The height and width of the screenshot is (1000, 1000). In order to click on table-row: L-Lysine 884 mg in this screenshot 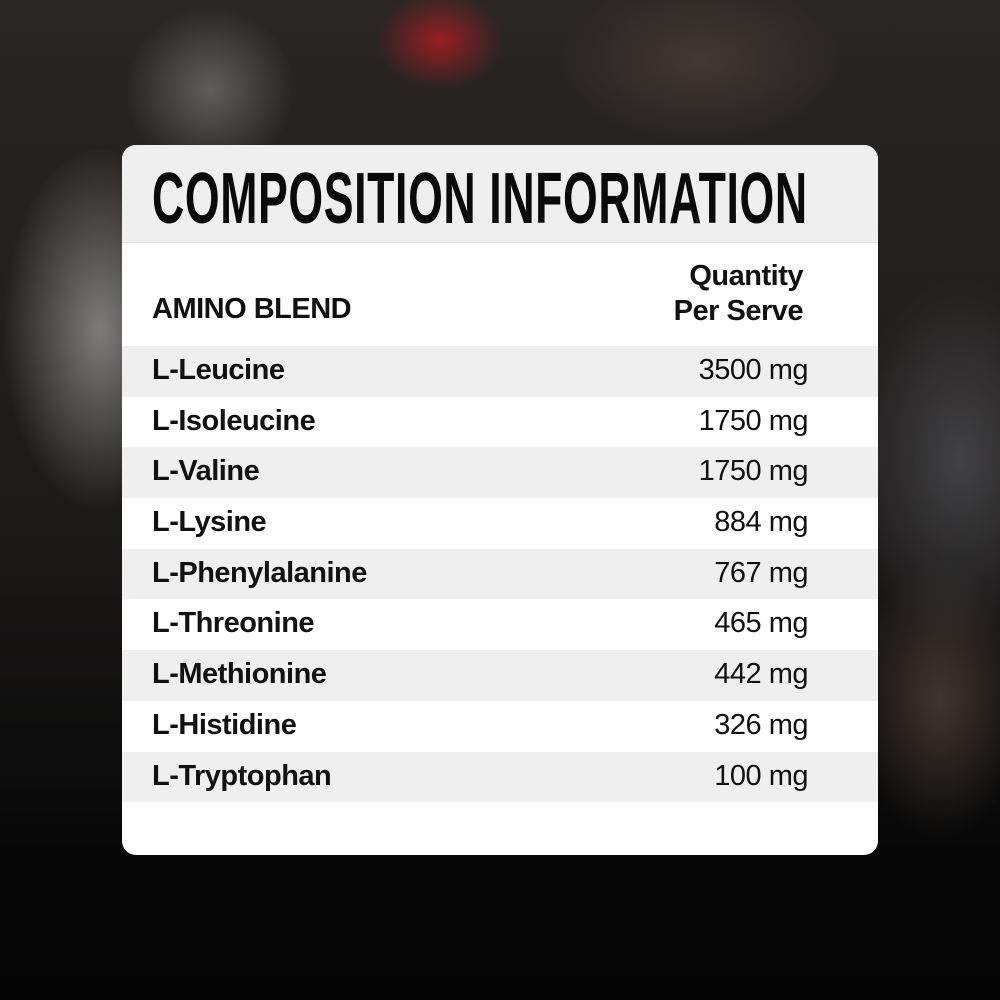, I will do `click(500, 523)`.